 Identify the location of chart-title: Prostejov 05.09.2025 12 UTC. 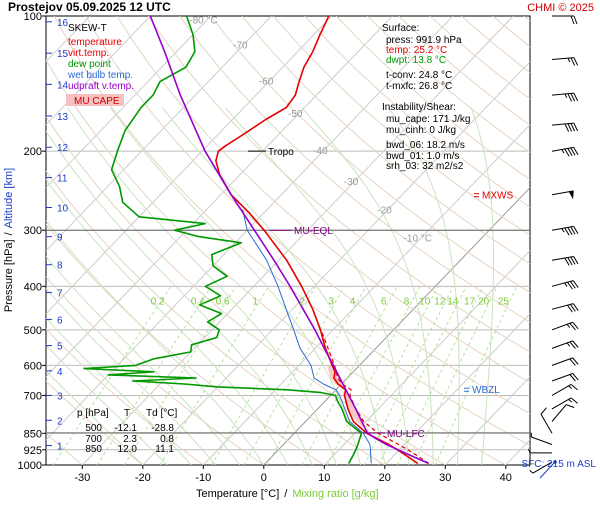
(89, 7).